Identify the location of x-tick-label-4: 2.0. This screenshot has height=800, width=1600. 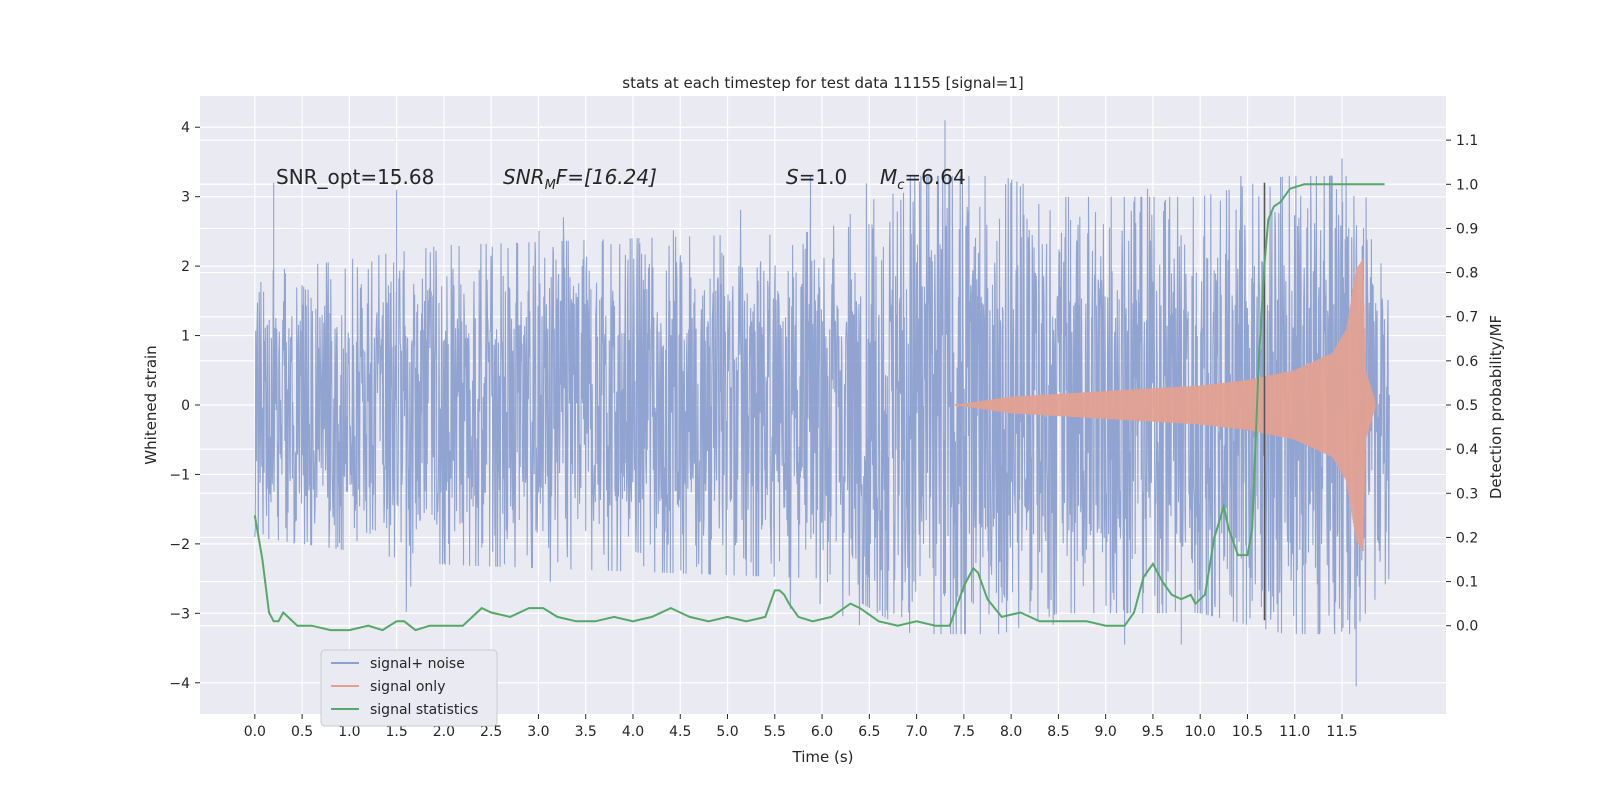
(444, 732).